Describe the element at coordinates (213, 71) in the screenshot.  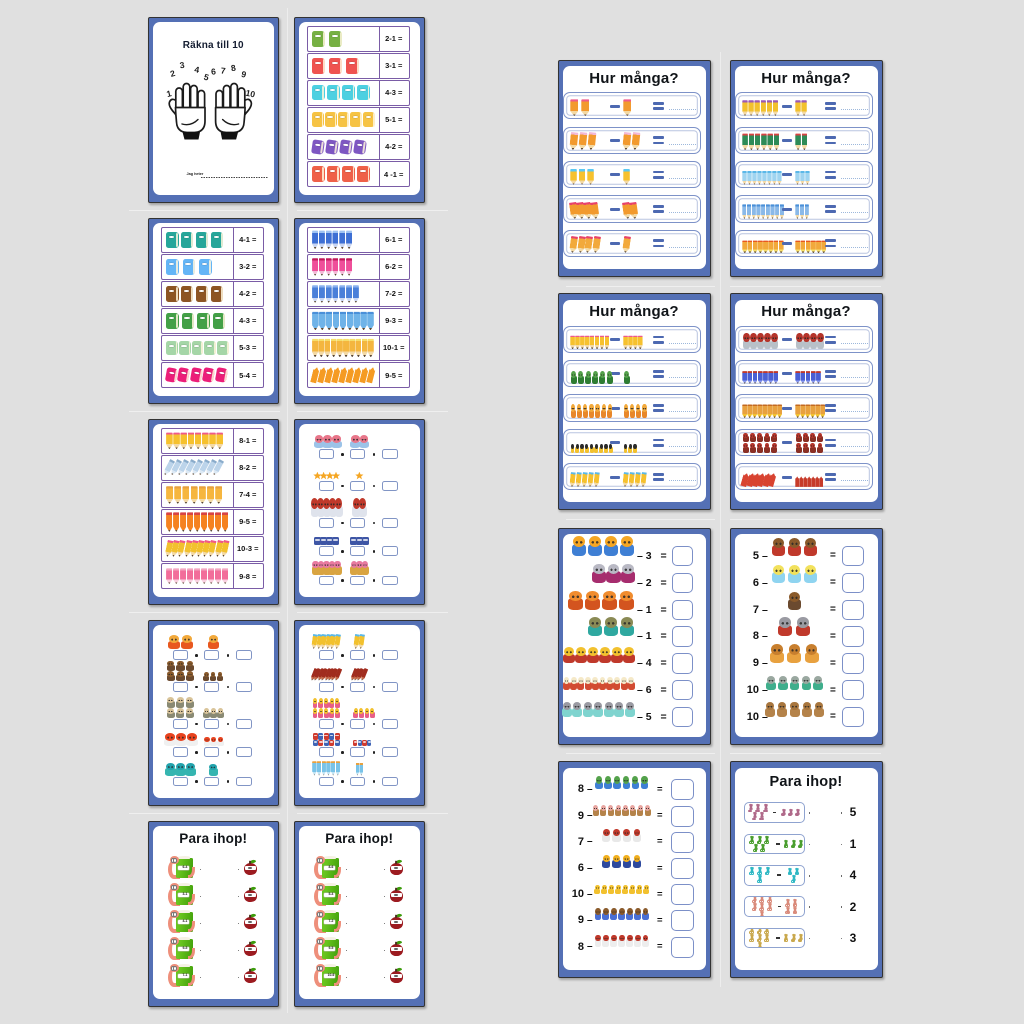
I see `svg-text: 6` at that location.